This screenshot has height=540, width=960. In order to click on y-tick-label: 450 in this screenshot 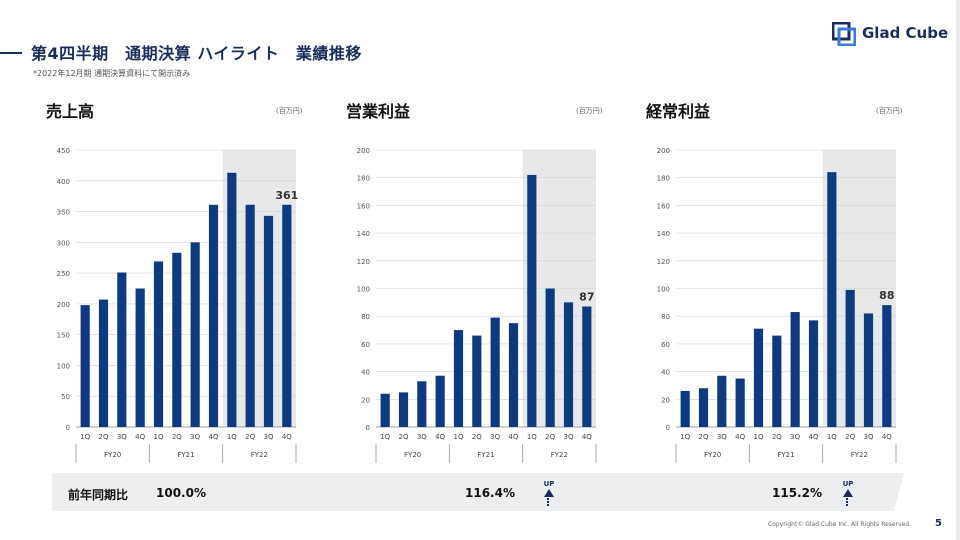, I will do `click(63, 151)`.